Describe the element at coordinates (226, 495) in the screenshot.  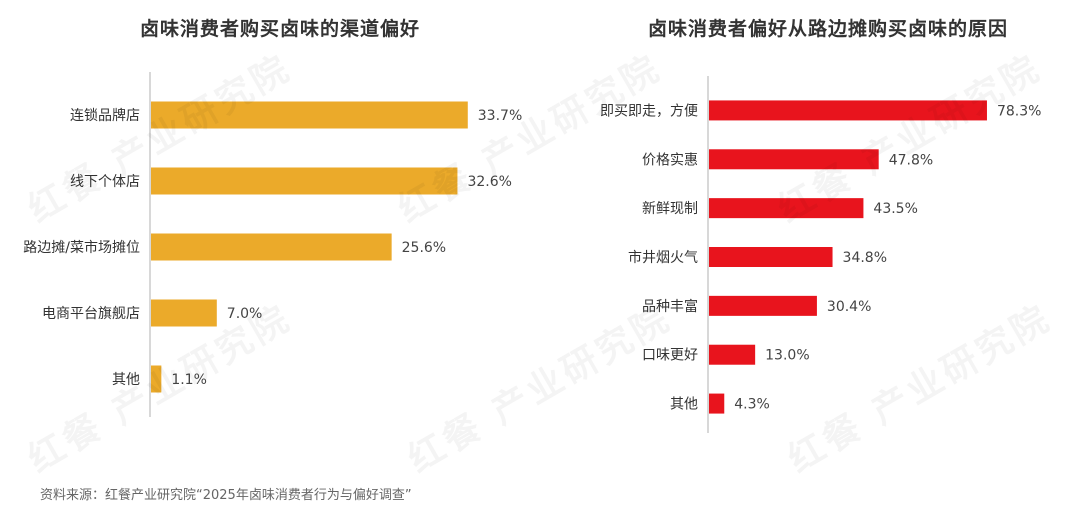
I see `source-note: 资料来源：红餐产业研究院“2025年卤味消费者行为与偏好调查”` at that location.